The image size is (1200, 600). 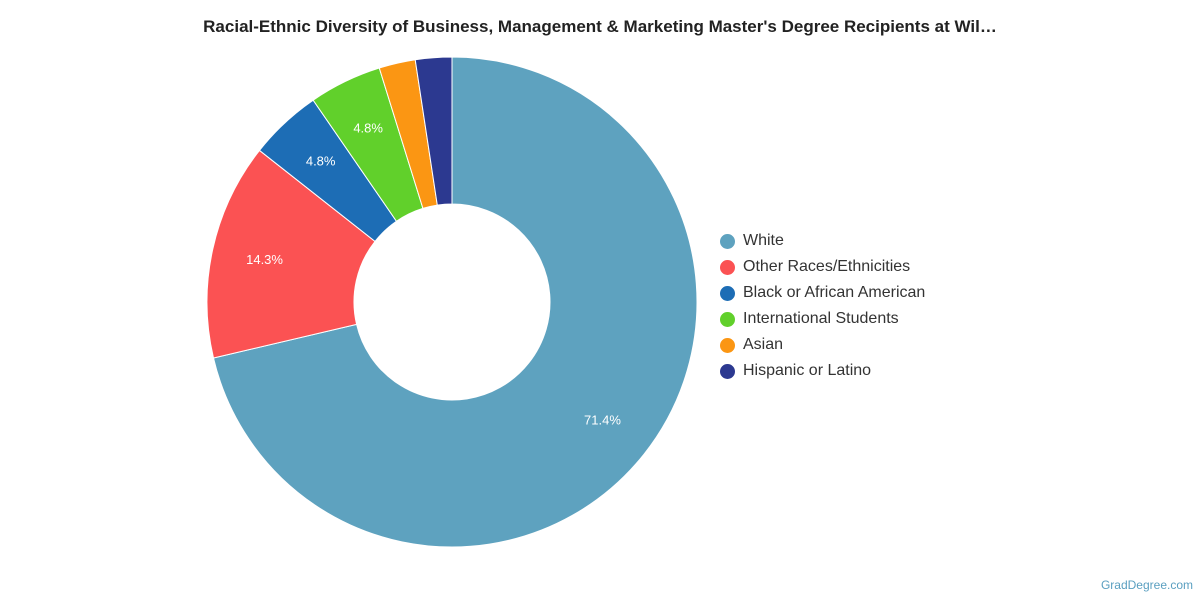 What do you see at coordinates (368, 128) in the screenshot?
I see `data-label-international-students: 4.8%` at bounding box center [368, 128].